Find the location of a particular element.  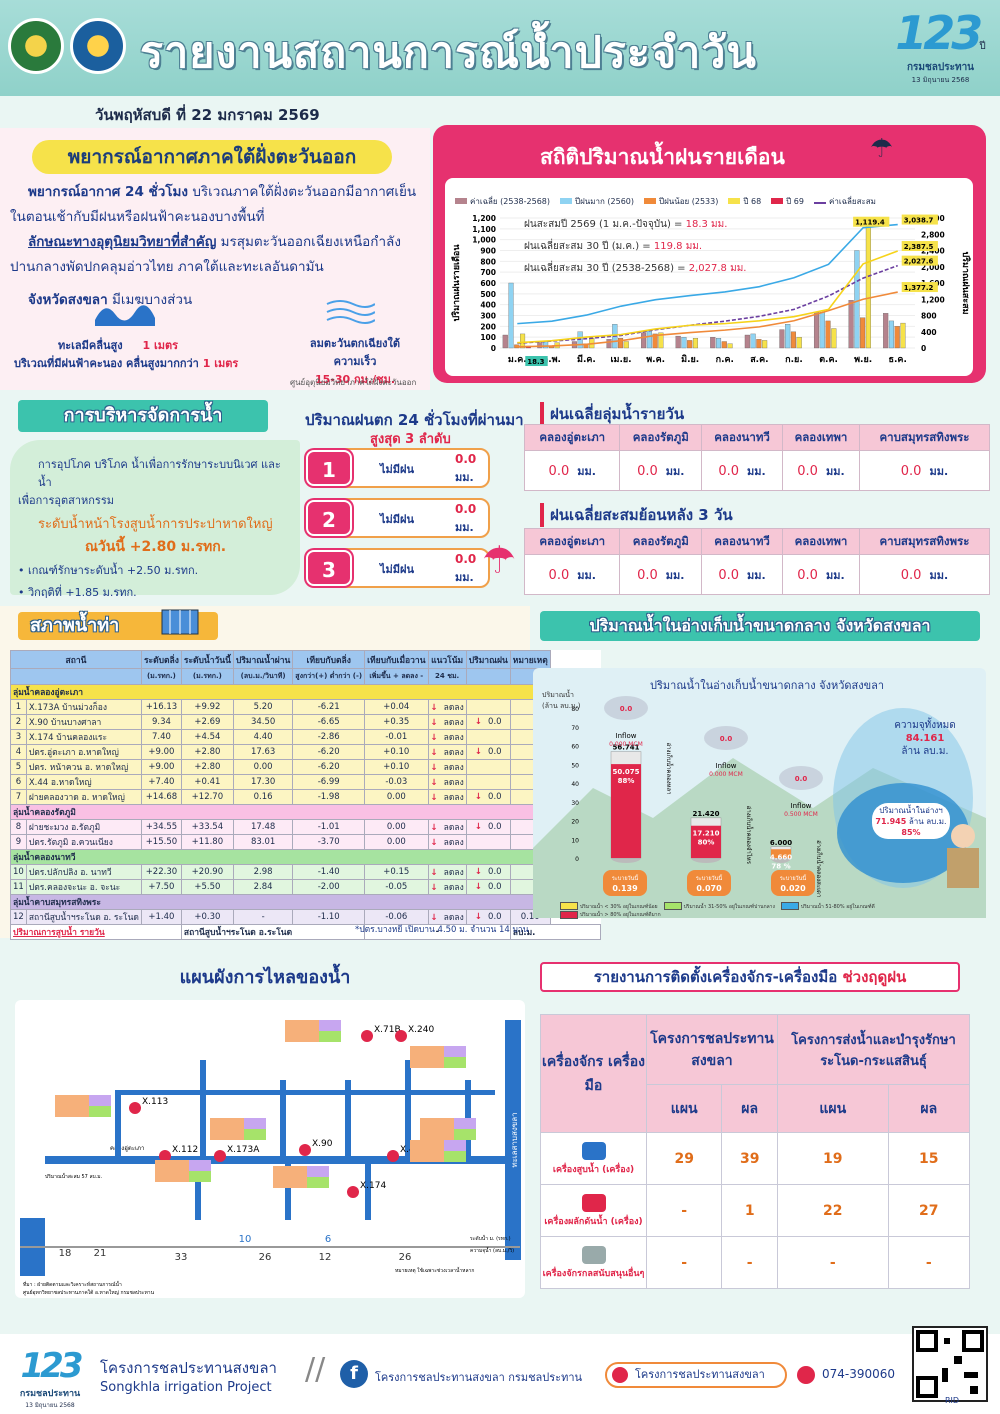

inflow-value: 0.000 MCM is located at coordinates (626, 744).